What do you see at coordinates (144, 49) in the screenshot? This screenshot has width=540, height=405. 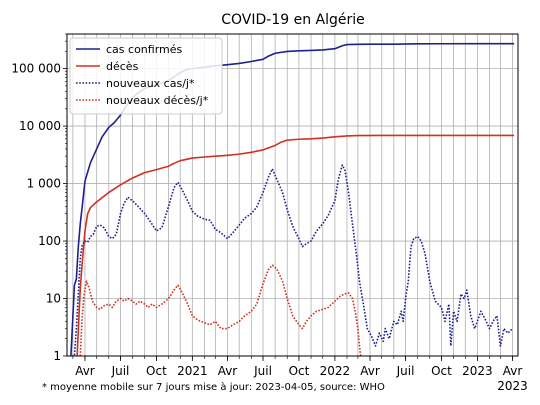 I see `legend-label: cas confirmés` at bounding box center [144, 49].